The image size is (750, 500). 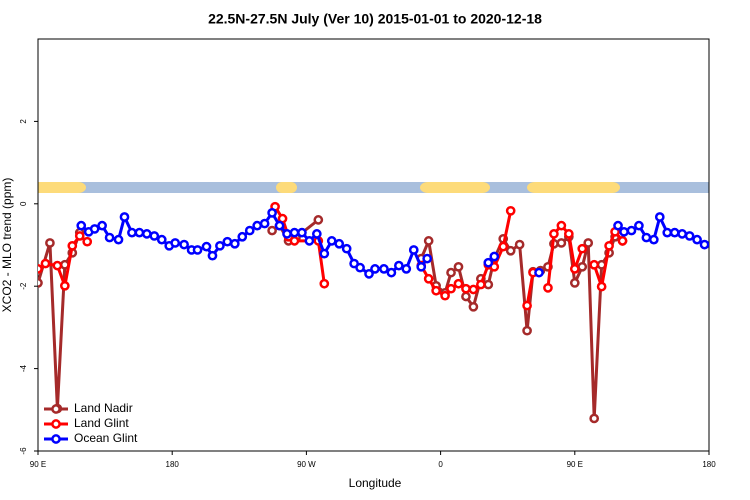 I want to click on y-tick-label: 0, so click(x=23, y=203).